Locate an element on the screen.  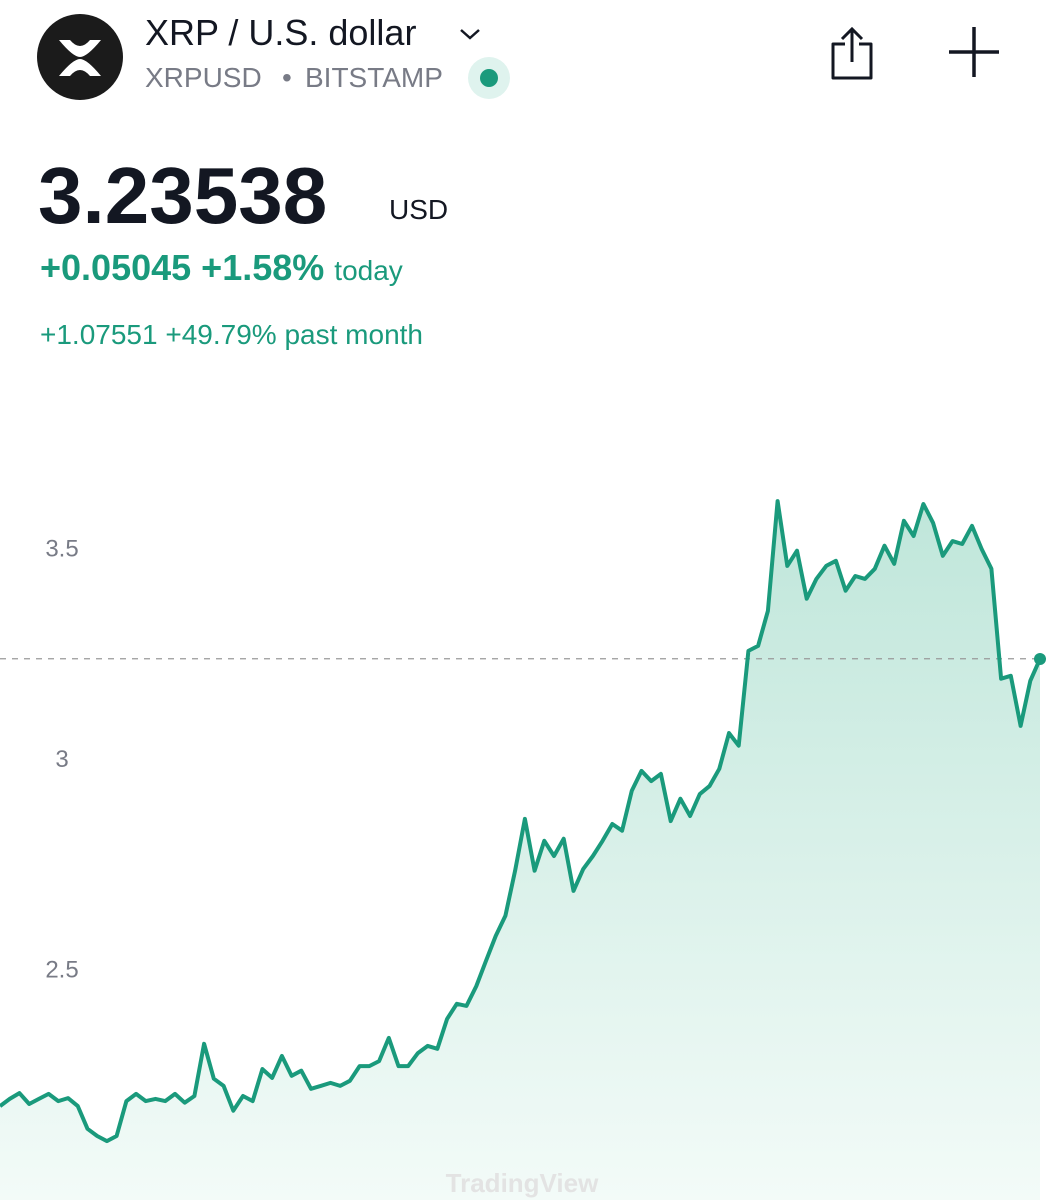
share-button is located at coordinates (852, 54).